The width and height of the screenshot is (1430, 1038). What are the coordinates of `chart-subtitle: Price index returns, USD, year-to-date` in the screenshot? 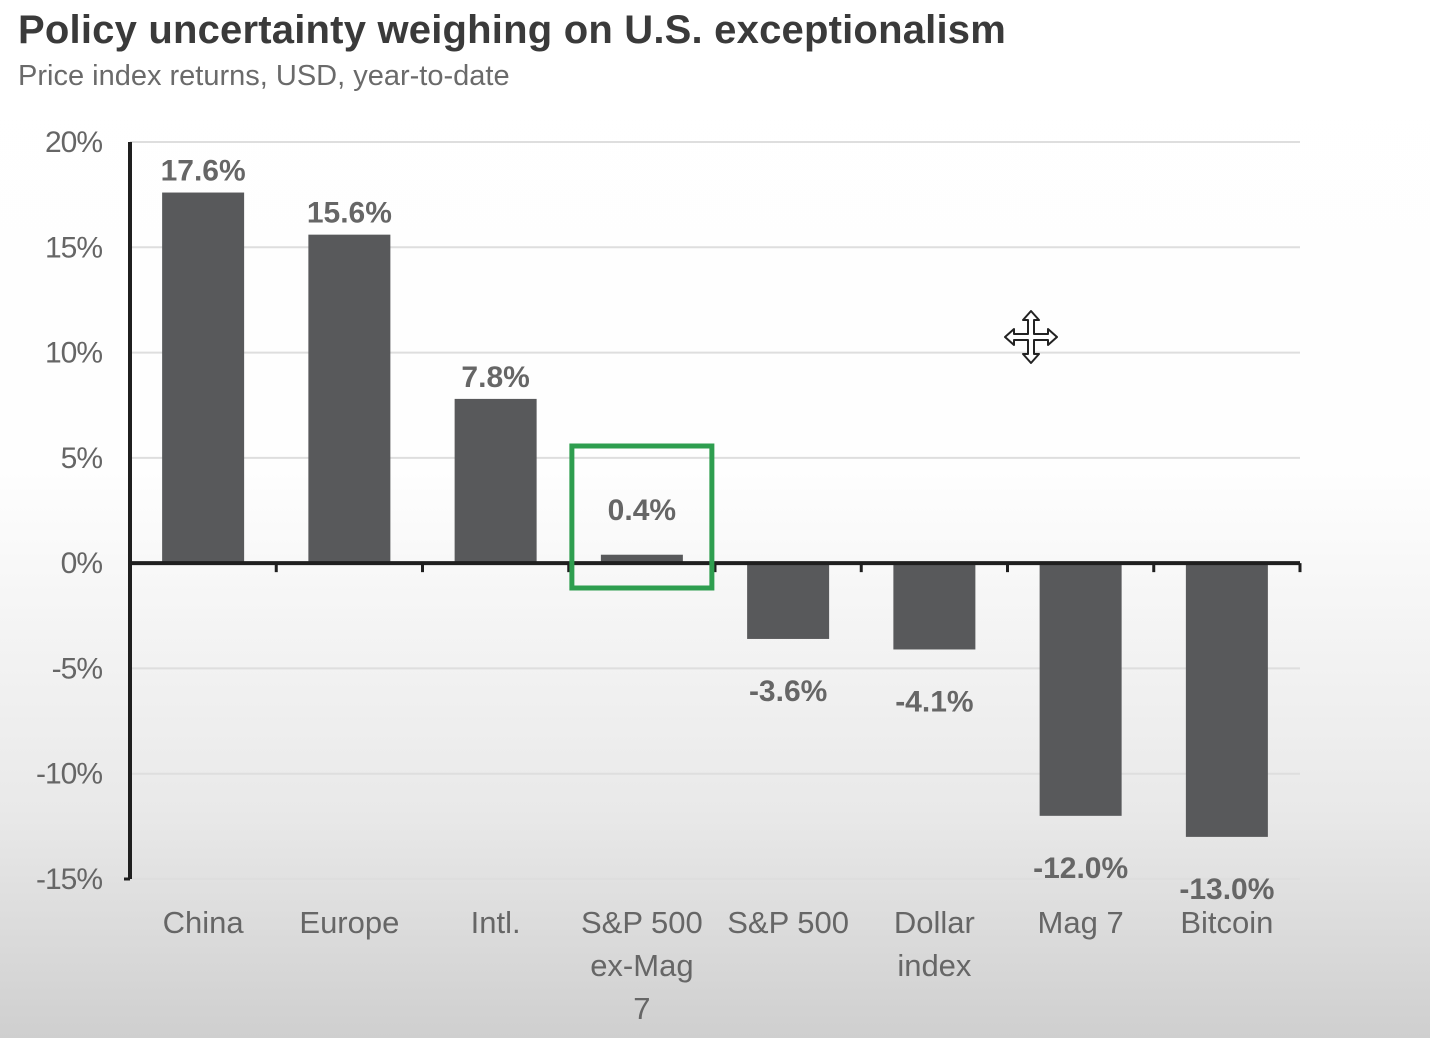 It's located at (264, 76).